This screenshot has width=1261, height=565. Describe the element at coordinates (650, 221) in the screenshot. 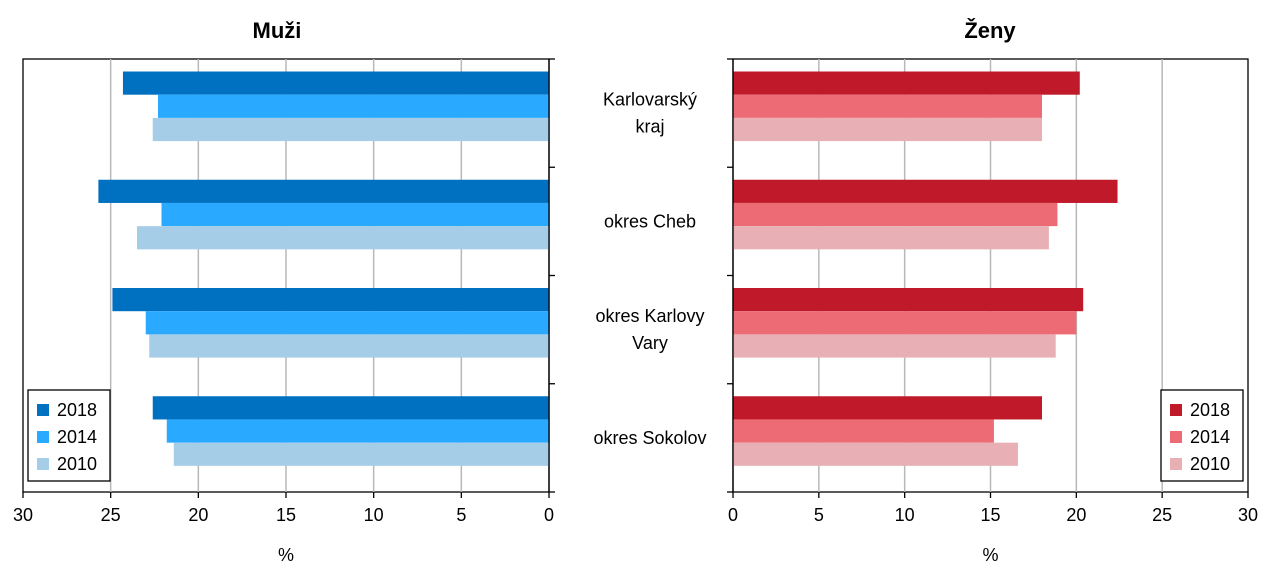

I see `category-label-okres-cheb: okres Cheb` at that location.